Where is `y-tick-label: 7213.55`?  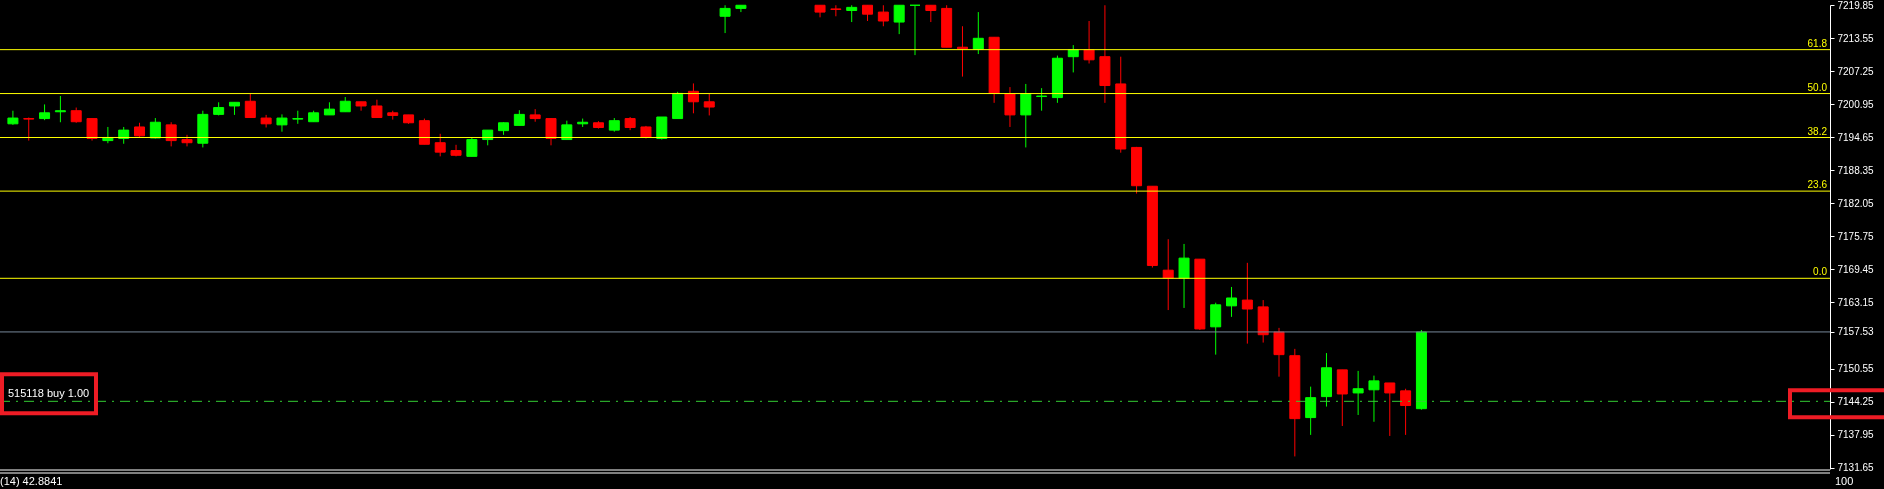 y-tick-label: 7213.55 is located at coordinates (1856, 38).